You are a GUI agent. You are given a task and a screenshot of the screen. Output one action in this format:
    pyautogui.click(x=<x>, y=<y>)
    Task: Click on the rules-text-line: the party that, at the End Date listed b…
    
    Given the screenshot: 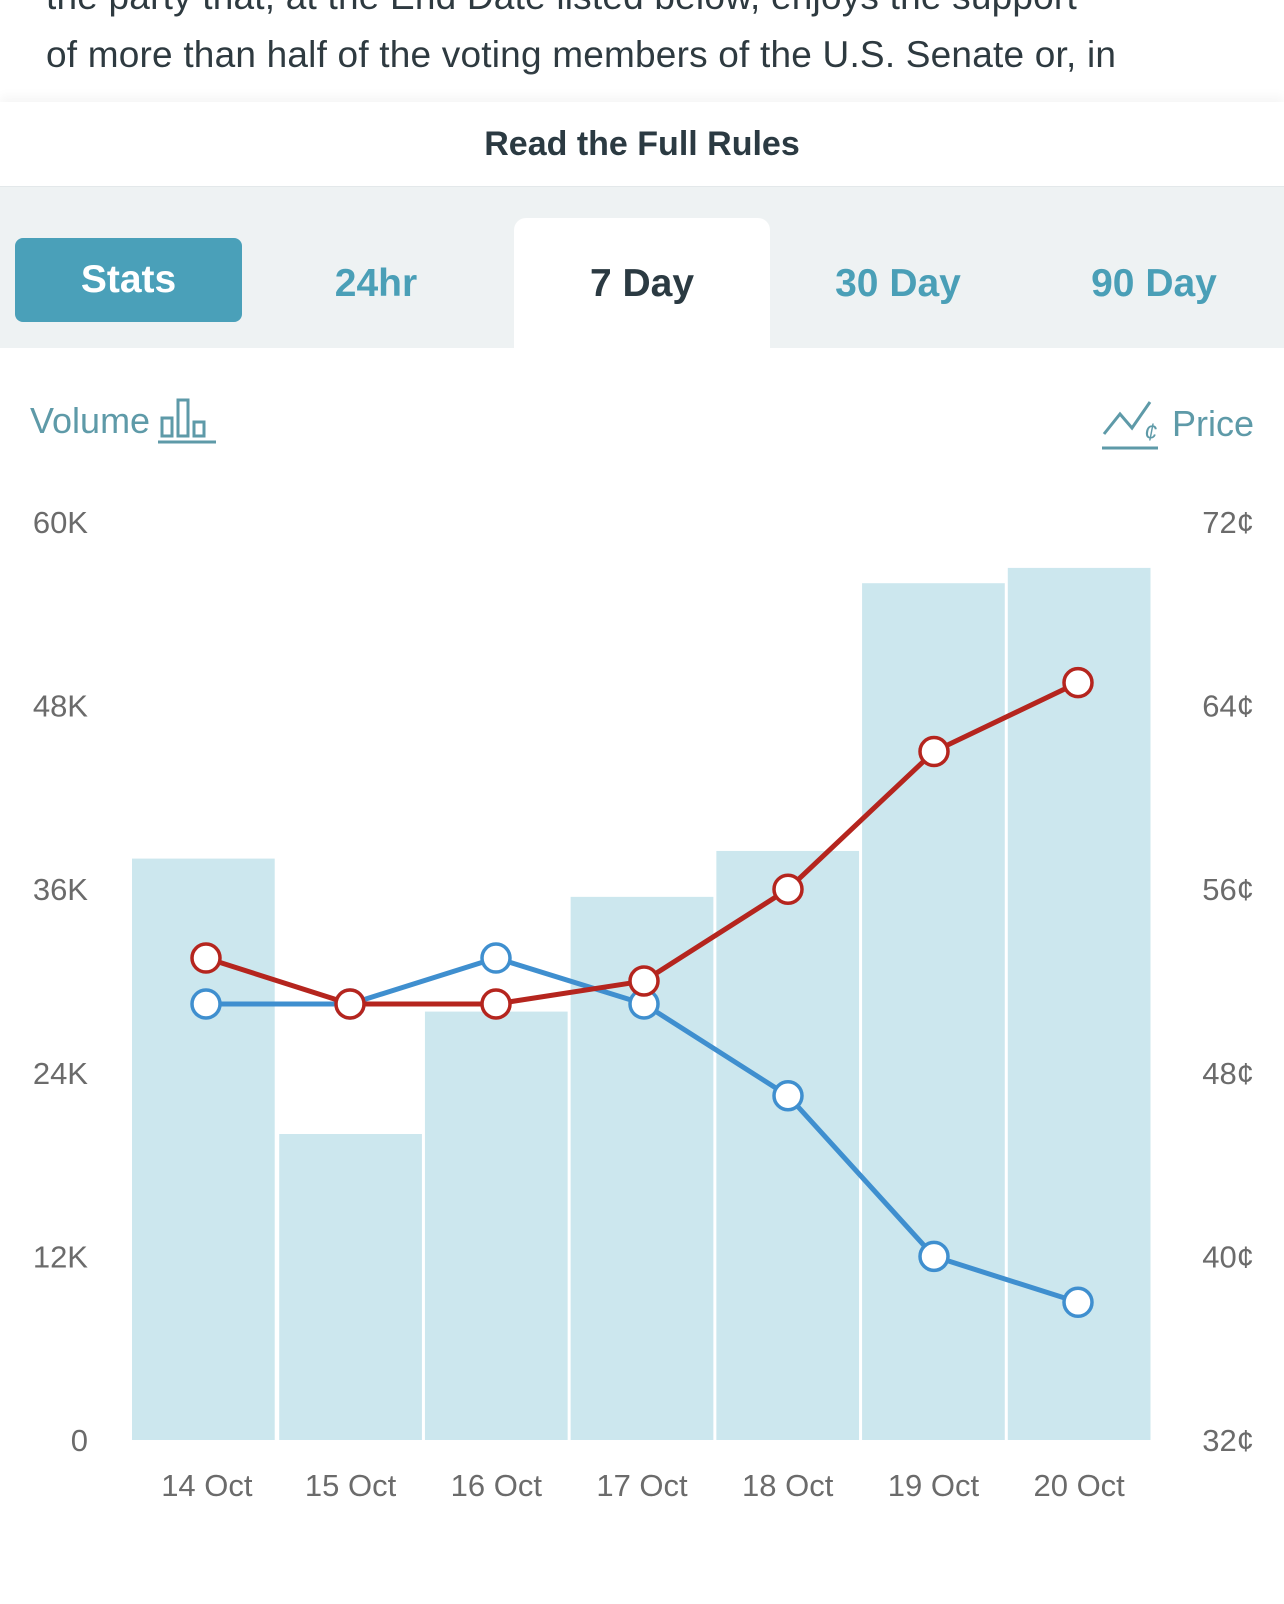 What is the action you would take?
    pyautogui.click(x=561, y=9)
    